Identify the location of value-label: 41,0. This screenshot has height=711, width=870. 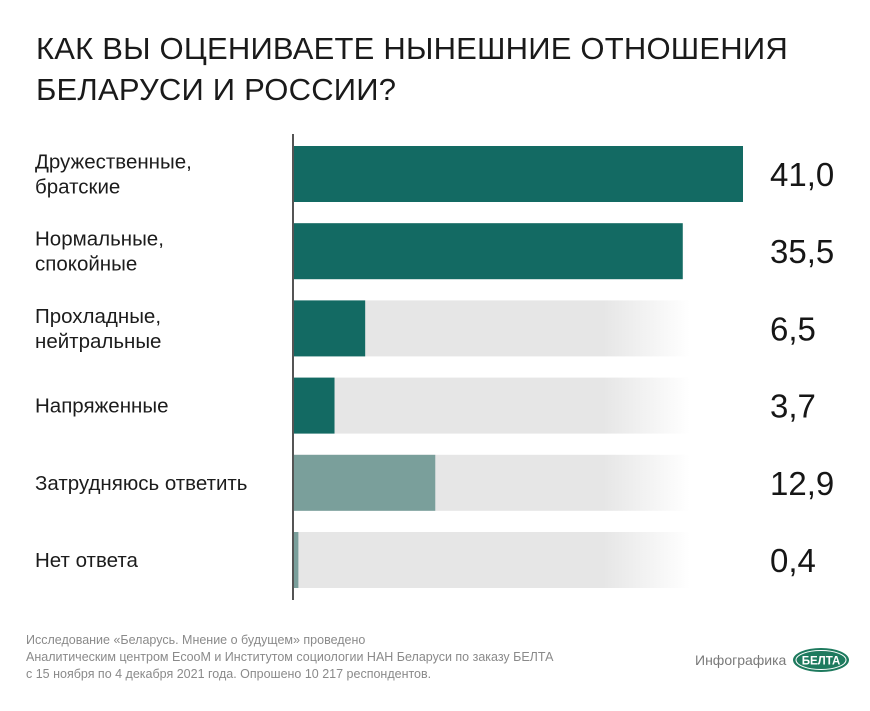
(802, 174).